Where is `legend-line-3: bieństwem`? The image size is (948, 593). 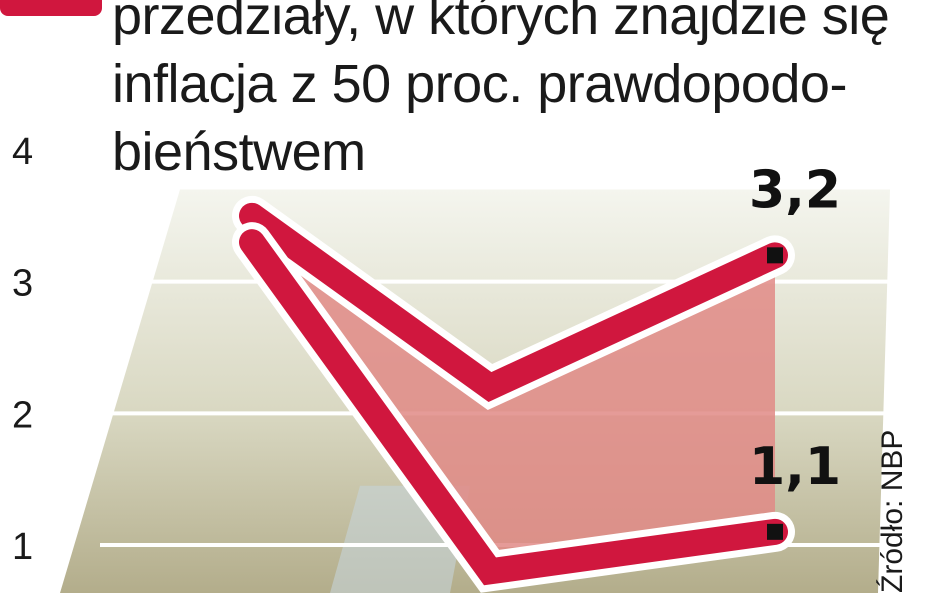 legend-line-3: bieństwem is located at coordinates (239, 152).